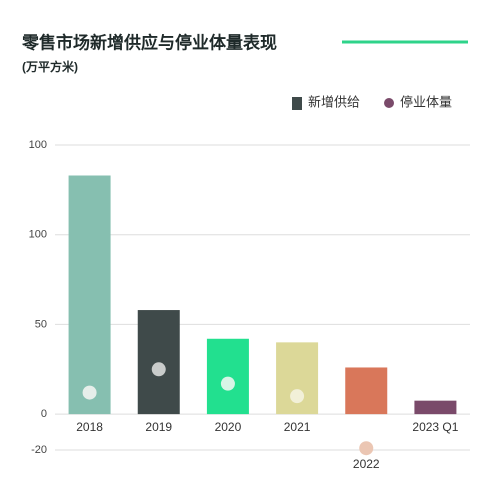 The height and width of the screenshot is (500, 500). I want to click on chart-title: 零售市场新增供应与停业体量表现, so click(149, 42).